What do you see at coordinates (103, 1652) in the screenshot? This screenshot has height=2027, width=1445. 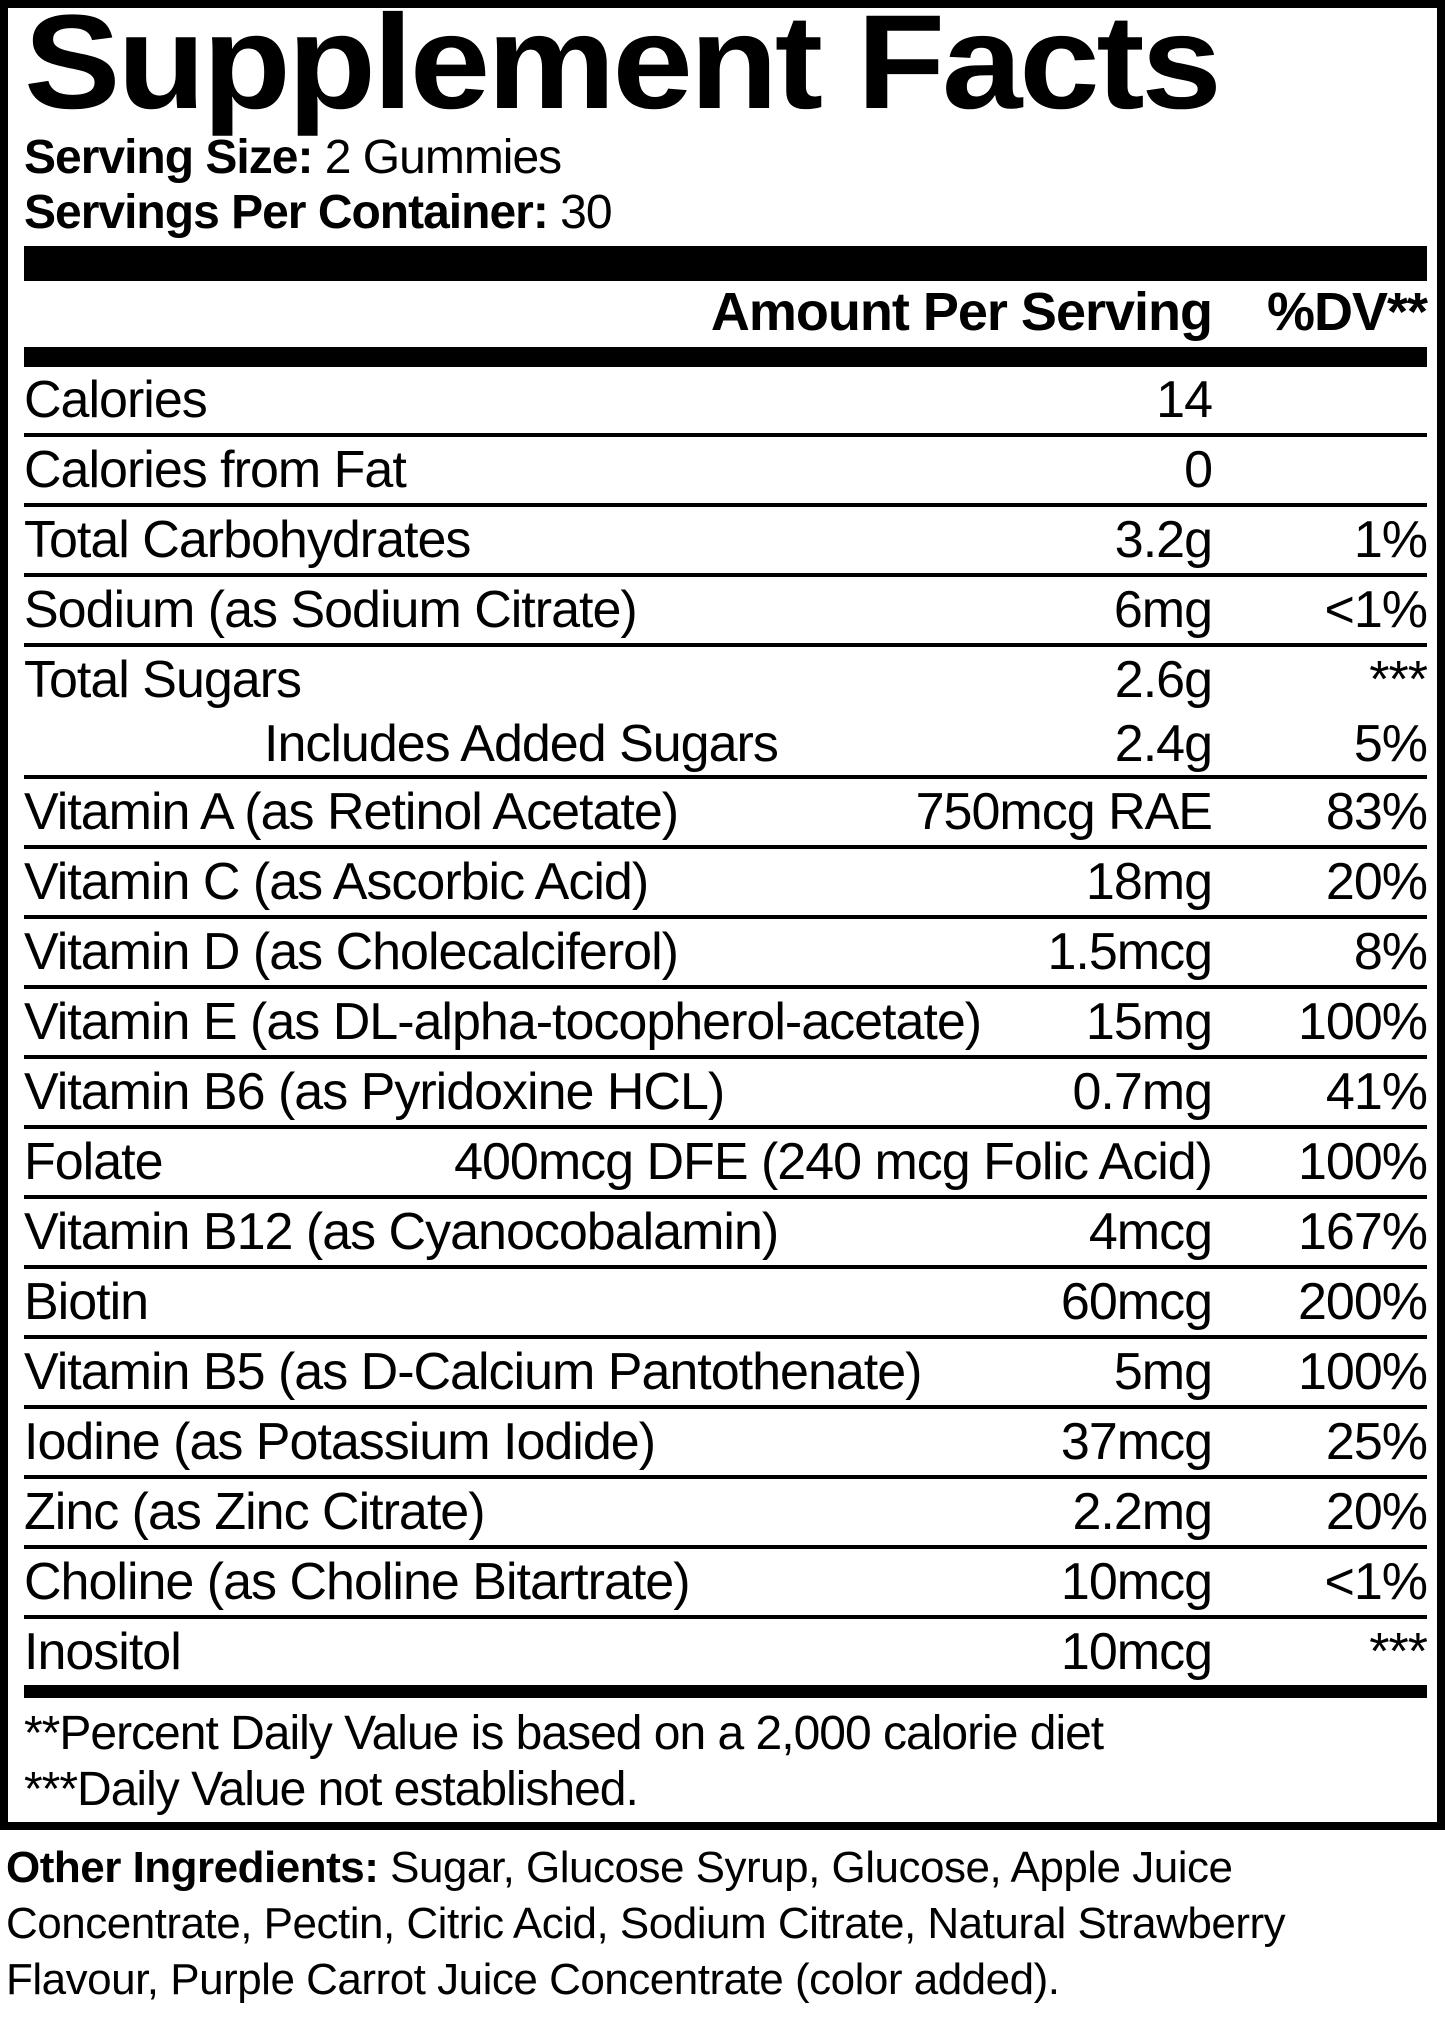 I see `nutrient-name: Inositol` at bounding box center [103, 1652].